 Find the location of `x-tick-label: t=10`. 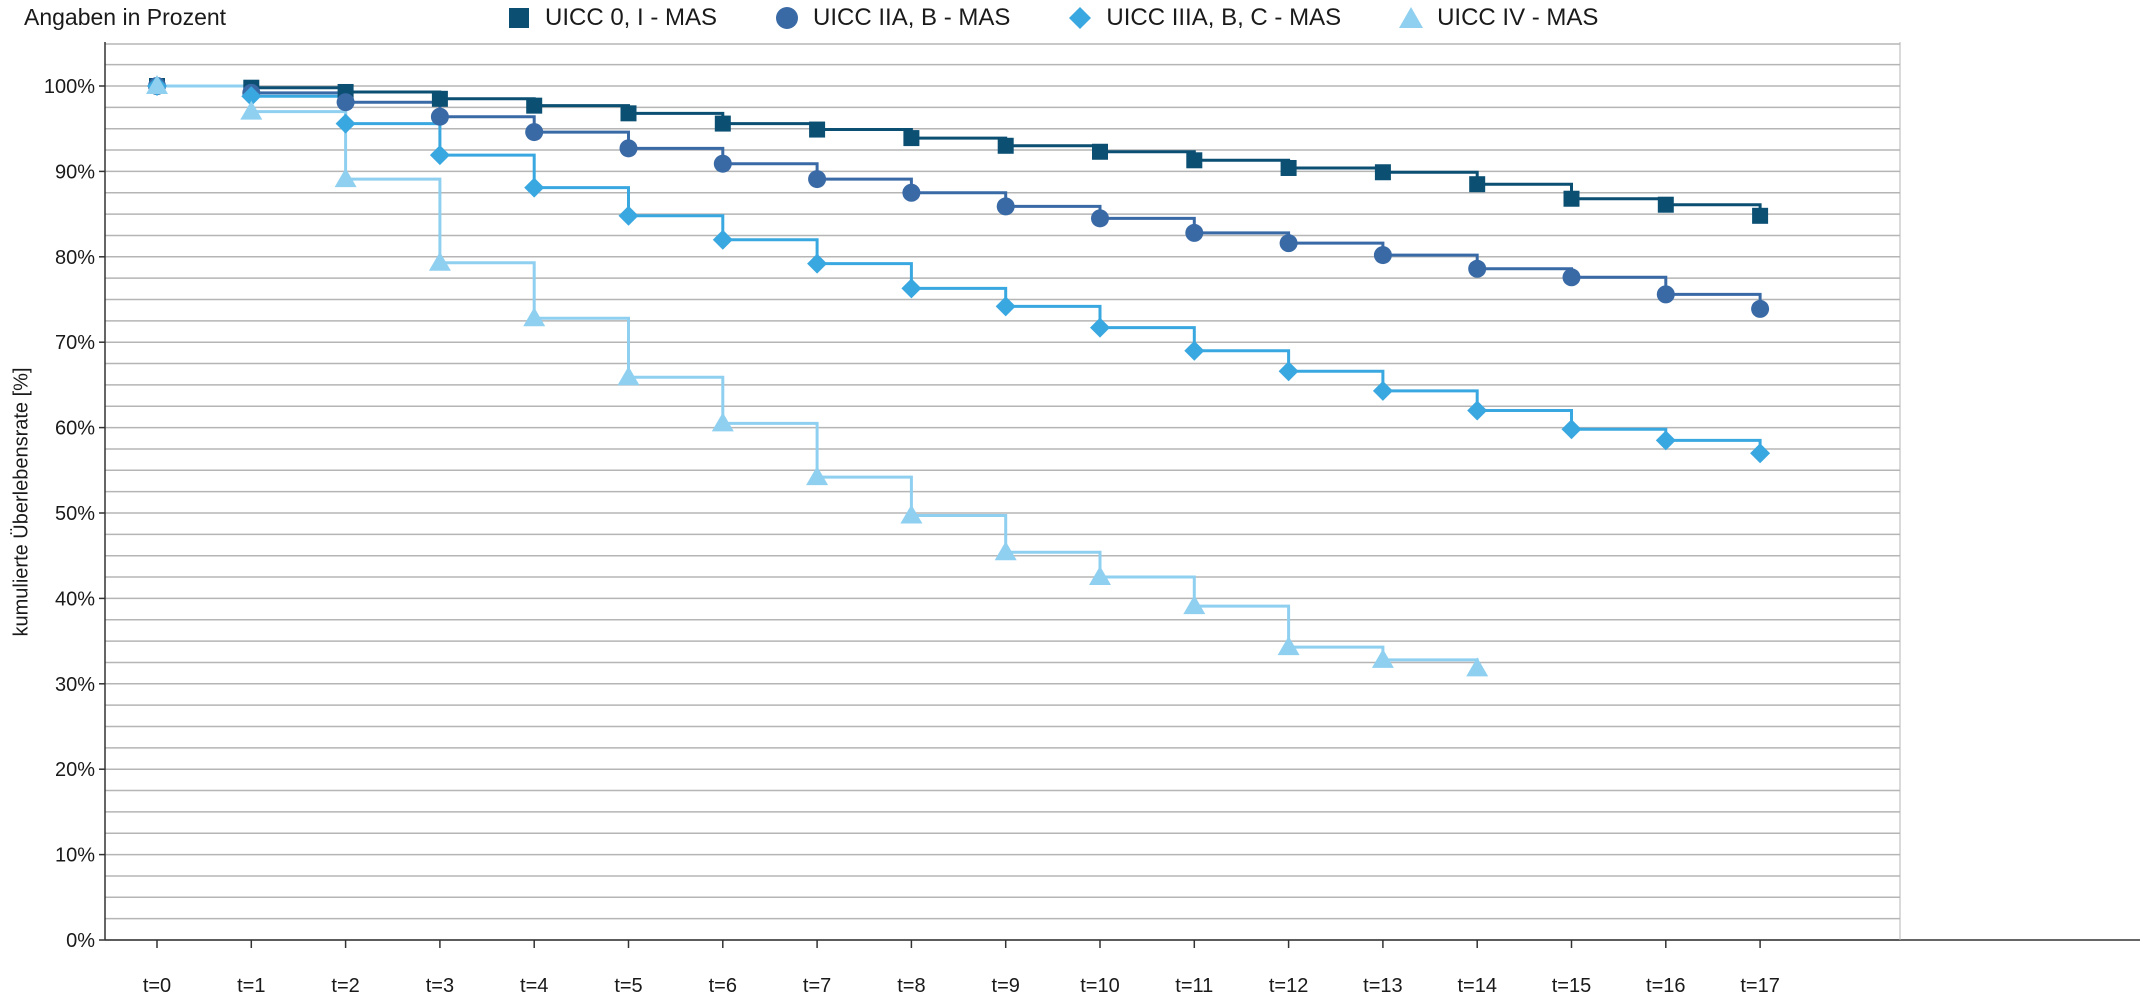

x-tick-label: t=10 is located at coordinates (1099, 986).